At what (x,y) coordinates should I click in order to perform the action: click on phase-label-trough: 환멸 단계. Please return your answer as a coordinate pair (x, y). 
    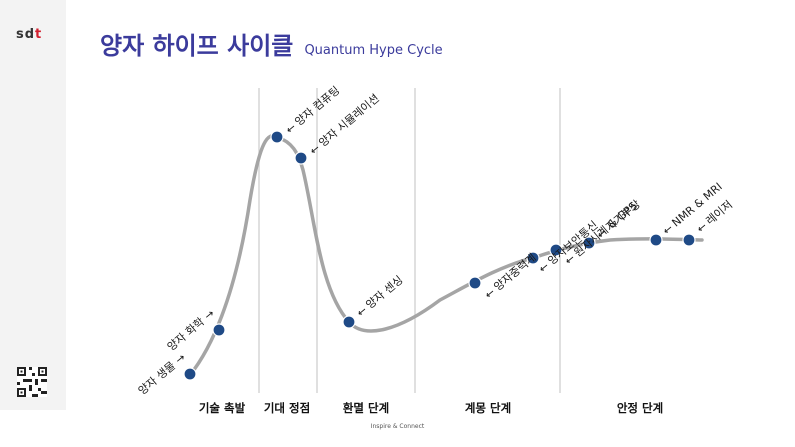
    Looking at the image, I should click on (366, 408).